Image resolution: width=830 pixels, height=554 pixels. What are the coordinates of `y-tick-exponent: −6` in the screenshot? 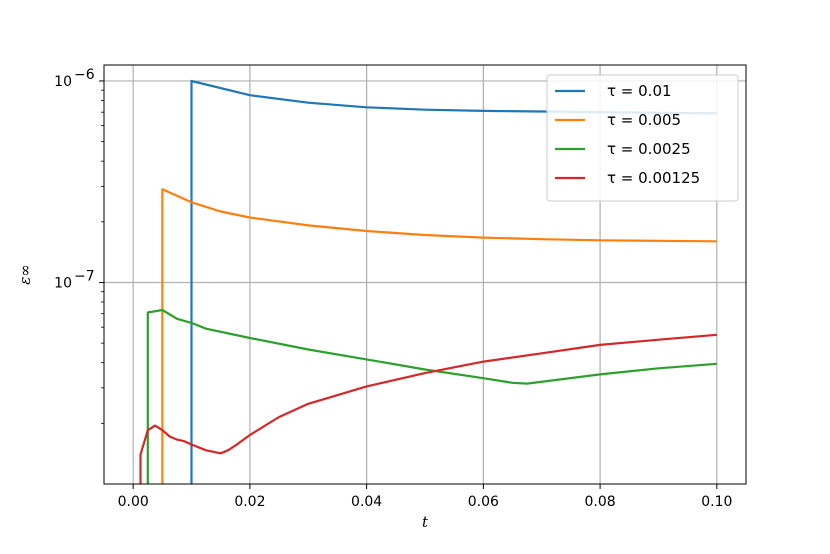 It's located at (84, 75).